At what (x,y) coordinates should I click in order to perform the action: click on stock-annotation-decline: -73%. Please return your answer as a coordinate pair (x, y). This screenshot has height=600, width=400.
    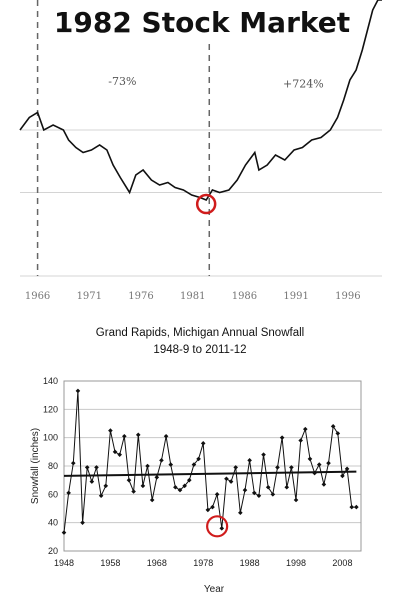
    Looking at the image, I should click on (122, 81).